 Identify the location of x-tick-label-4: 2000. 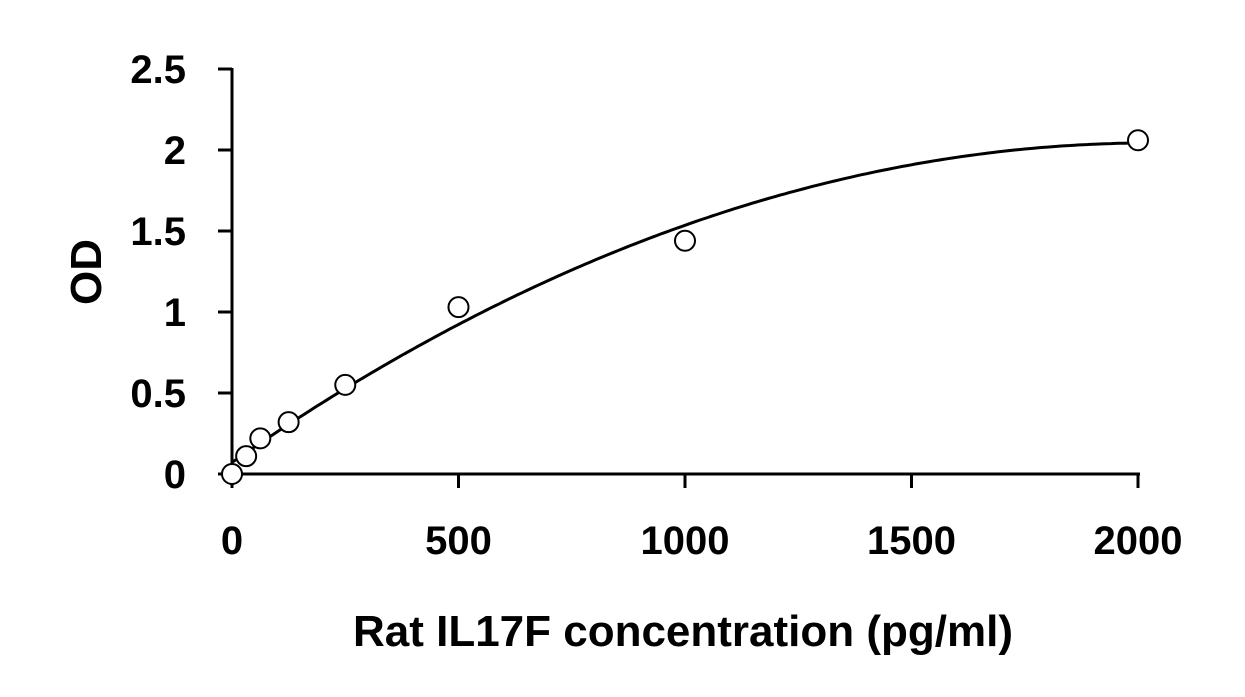
(1138, 541).